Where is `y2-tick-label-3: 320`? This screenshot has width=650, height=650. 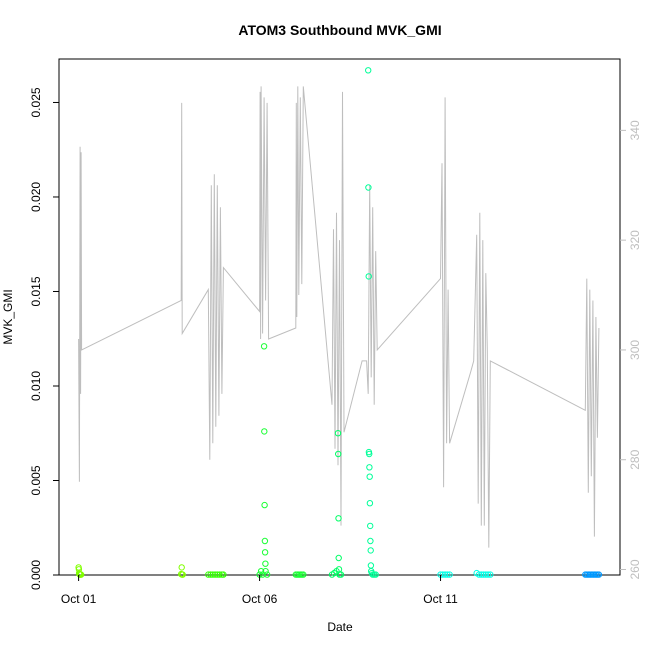 y2-tick-label-3: 320 is located at coordinates (635, 240).